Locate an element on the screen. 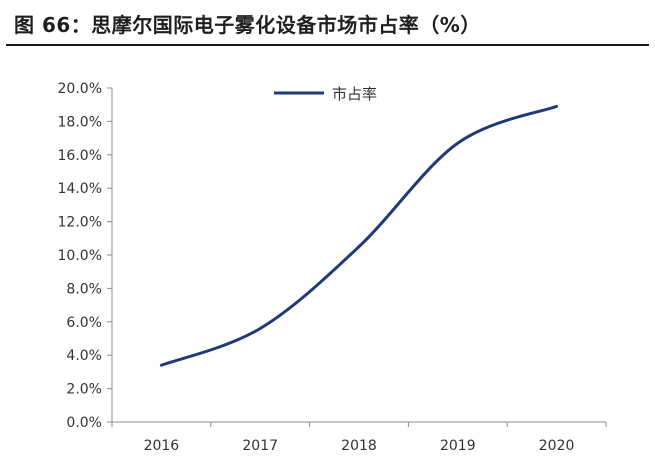 The image size is (655, 467). y-tick-label: 20.0% is located at coordinates (80, 89).